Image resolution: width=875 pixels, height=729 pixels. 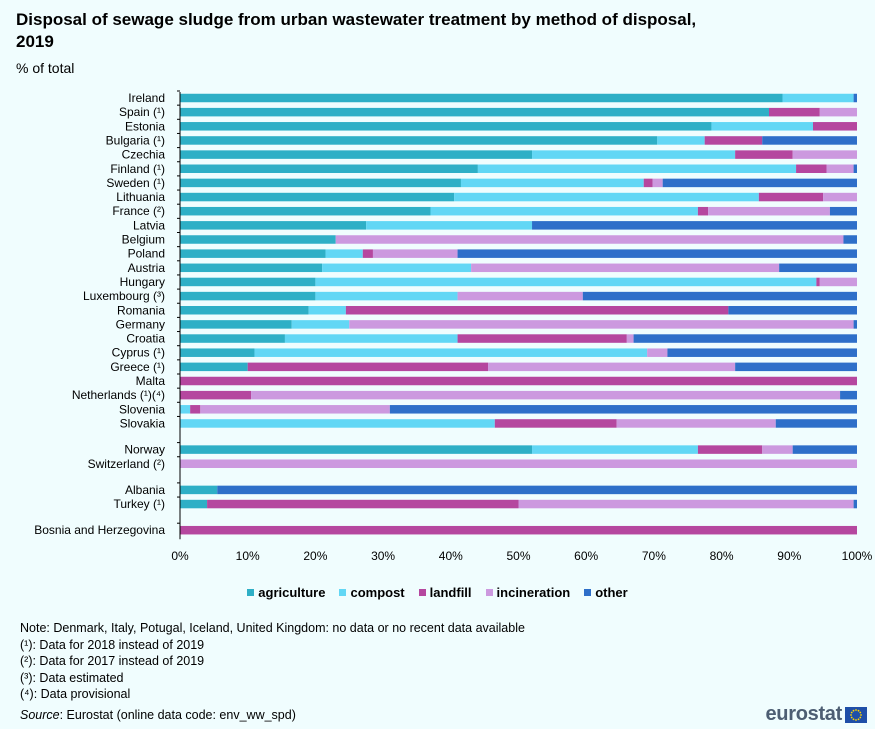 What do you see at coordinates (180, 556) in the screenshot?
I see `x-tick-label: 0%` at bounding box center [180, 556].